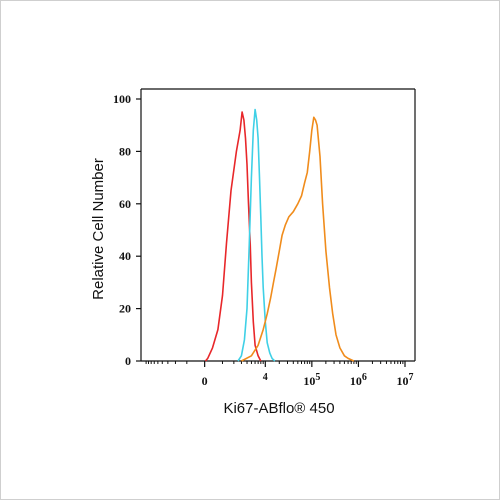  I want to click on y-tick-label: 20, so click(125, 309).